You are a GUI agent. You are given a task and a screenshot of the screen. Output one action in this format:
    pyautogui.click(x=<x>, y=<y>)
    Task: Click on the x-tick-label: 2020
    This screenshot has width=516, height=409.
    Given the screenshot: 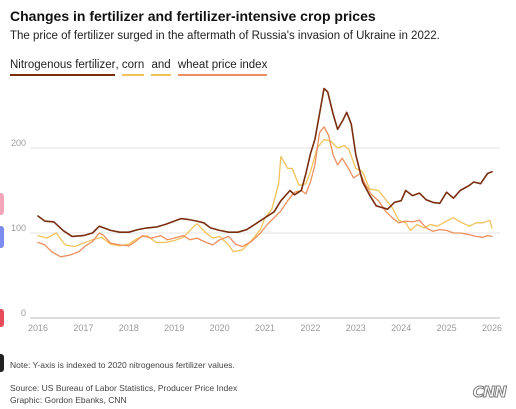 What is the action you would take?
    pyautogui.click(x=220, y=328)
    